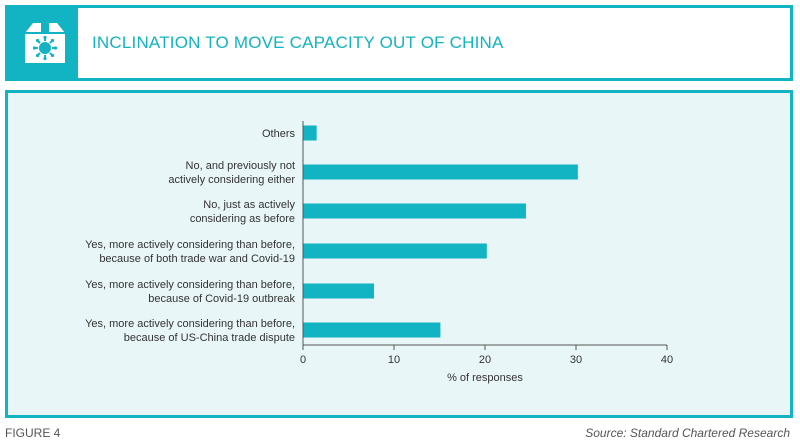  Describe the element at coordinates (394, 360) in the screenshot. I see `x-tick-label: 10` at that location.